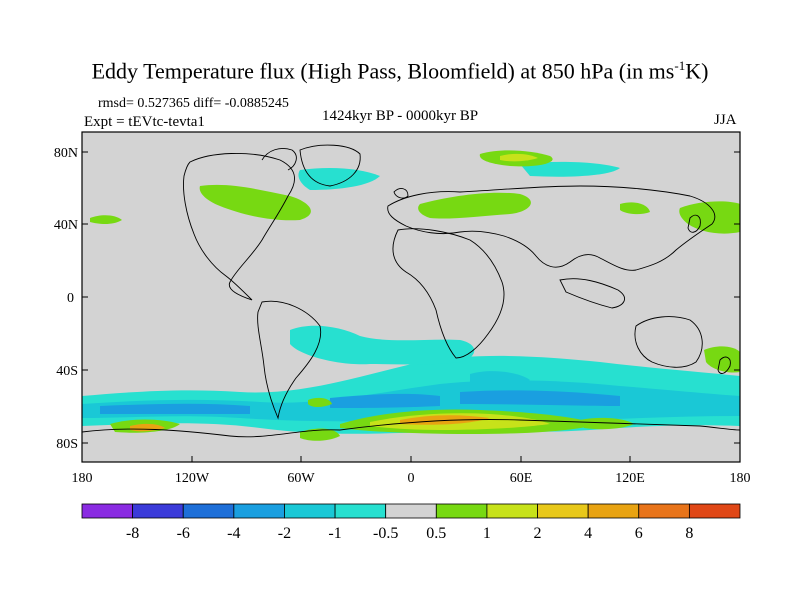  Describe the element at coordinates (570, 169) in the screenshot. I see `contour-arctic-siberia` at that location.